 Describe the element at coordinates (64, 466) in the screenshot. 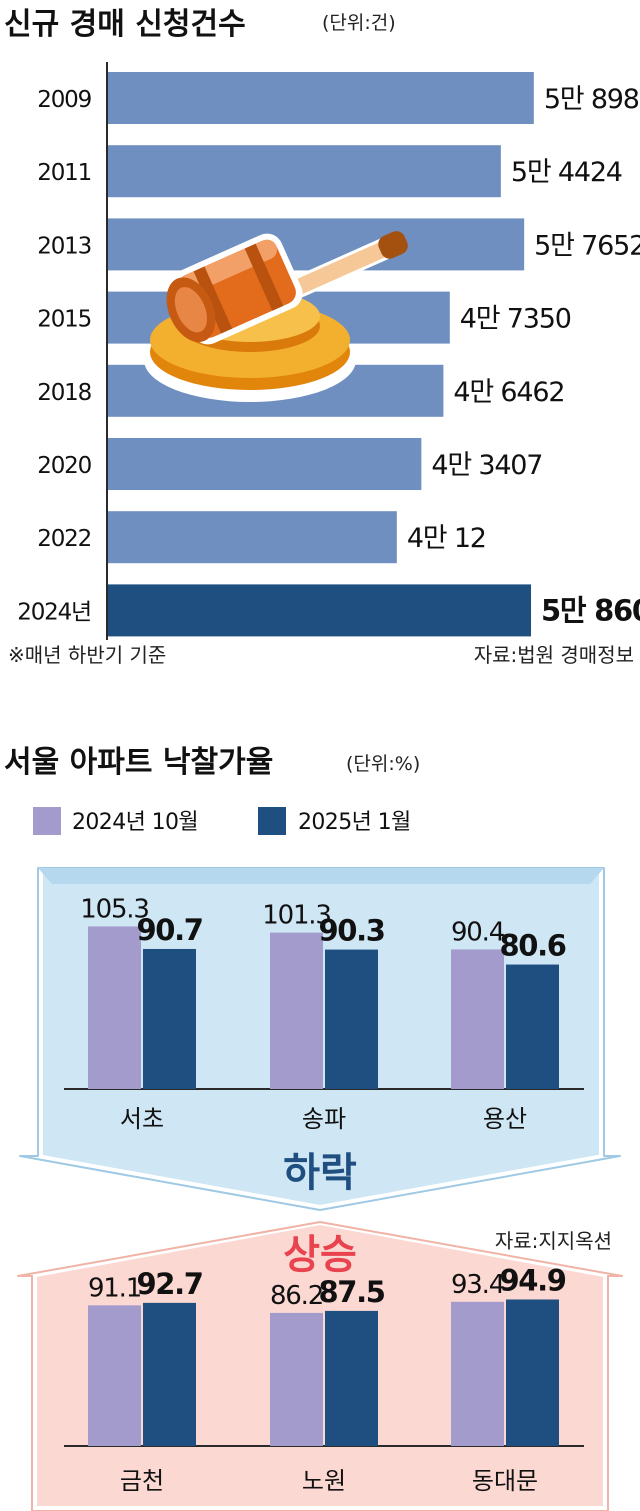

I see `year-label-2020: 2020` at that location.